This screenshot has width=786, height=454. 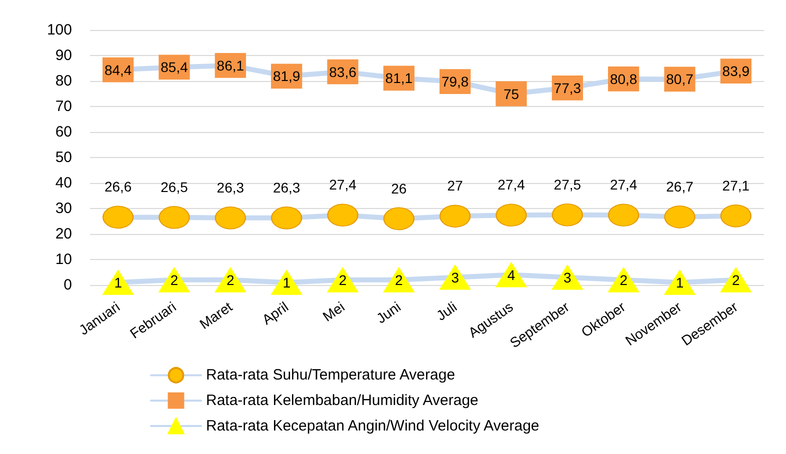 I want to click on data-label: 79,8, so click(x=455, y=82).